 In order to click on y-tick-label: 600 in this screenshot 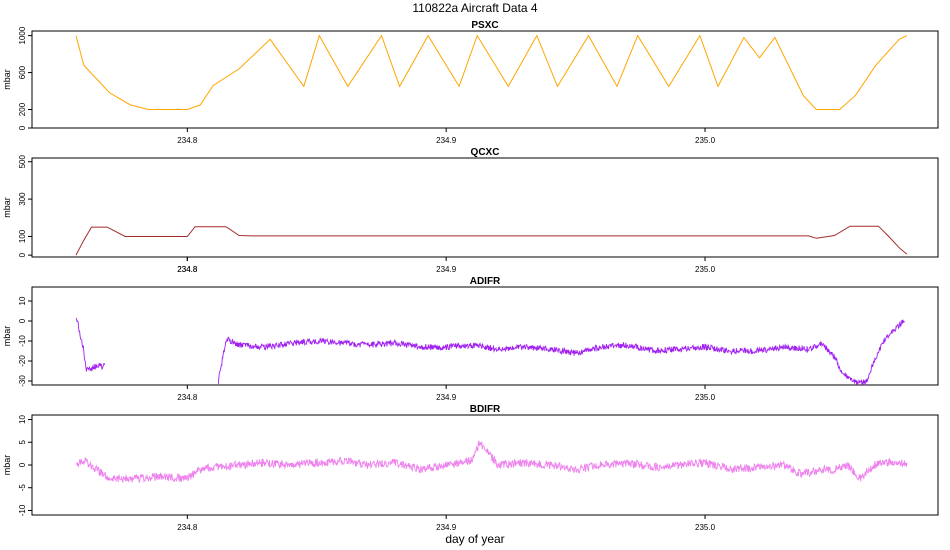, I will do `click(22, 72)`.